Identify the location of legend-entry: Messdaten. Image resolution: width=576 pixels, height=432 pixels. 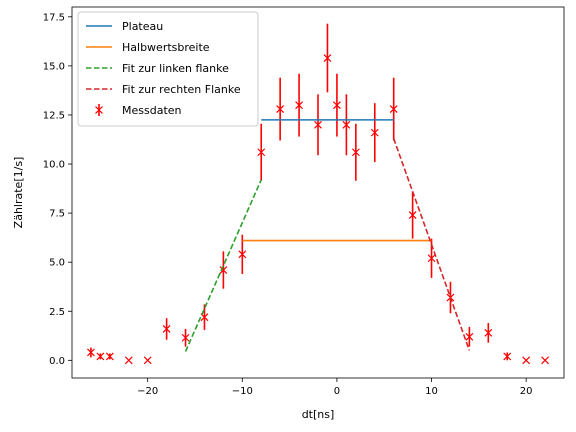
(138, 110).